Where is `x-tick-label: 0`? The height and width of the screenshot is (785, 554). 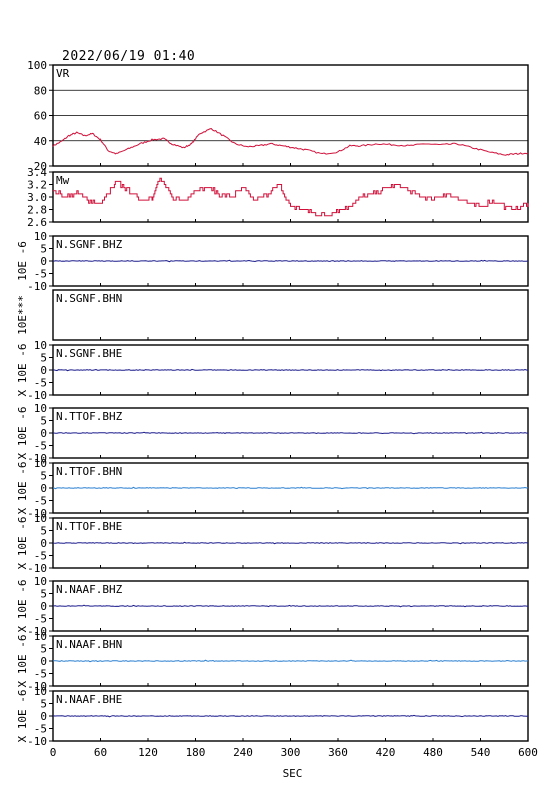 x-tick-label: 0 is located at coordinates (53, 752).